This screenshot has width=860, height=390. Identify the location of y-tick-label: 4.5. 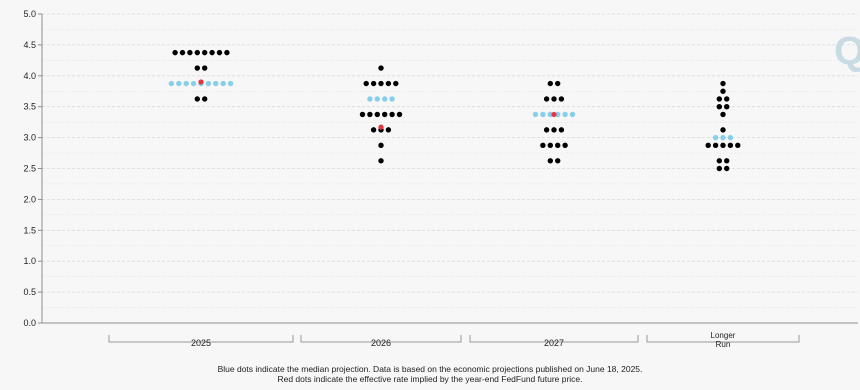
(29, 45).